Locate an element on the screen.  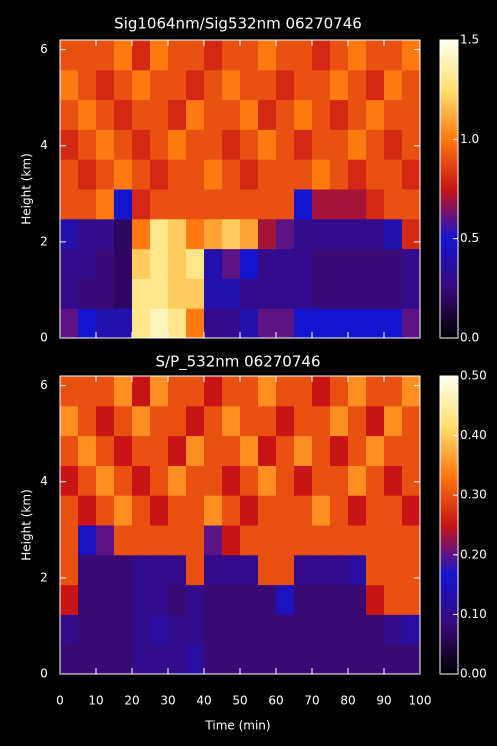
x-tick-label: 90 is located at coordinates (383, 701).